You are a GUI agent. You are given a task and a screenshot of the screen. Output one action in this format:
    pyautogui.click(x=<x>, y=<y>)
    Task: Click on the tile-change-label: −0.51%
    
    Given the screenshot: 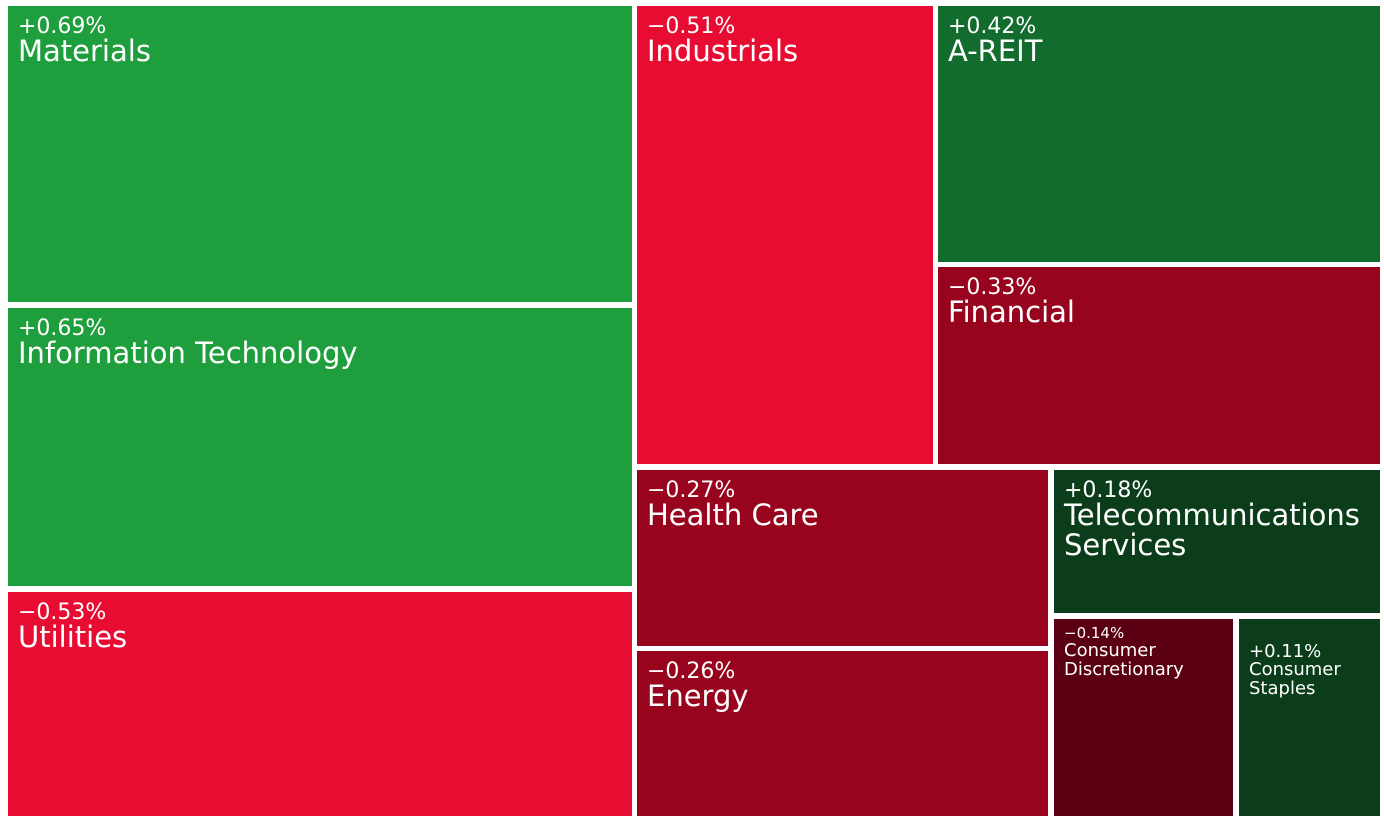 What is the action you would take?
    pyautogui.click(x=691, y=26)
    